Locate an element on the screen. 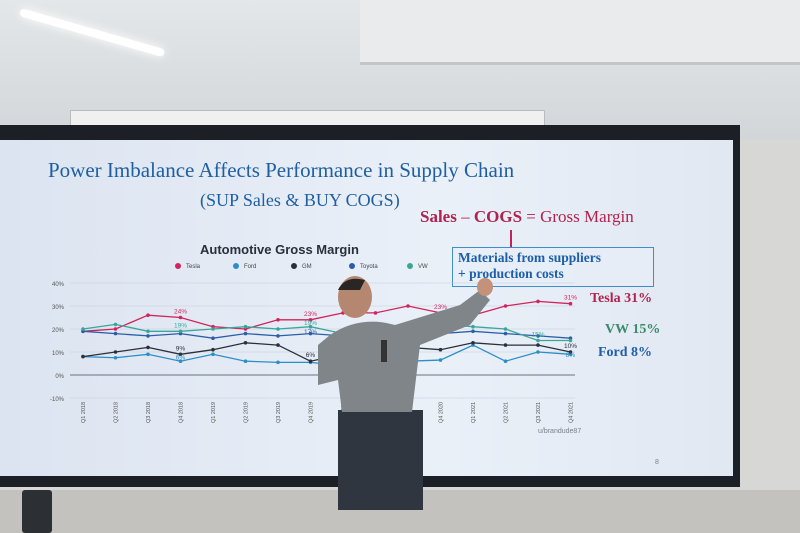 This screenshot has width=800, height=533. formula: Sales – COGS = Gross Margin is located at coordinates (527, 217).